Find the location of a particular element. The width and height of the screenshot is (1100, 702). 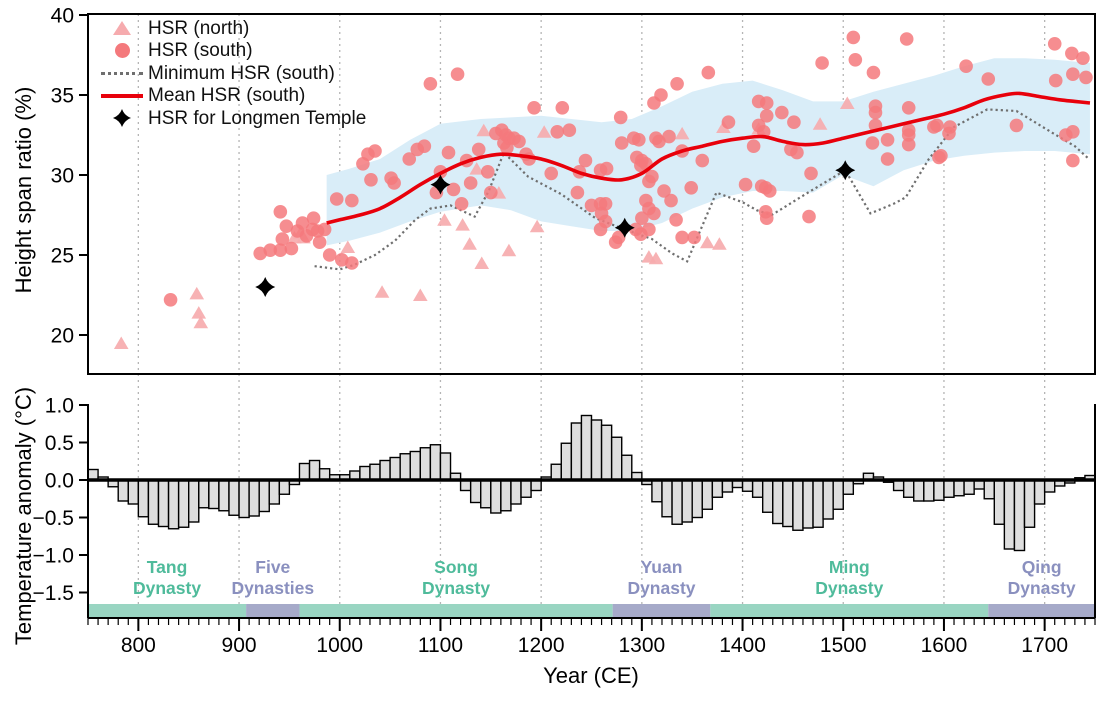

legend-label: HSR for Longmen Temple is located at coordinates (257, 118).